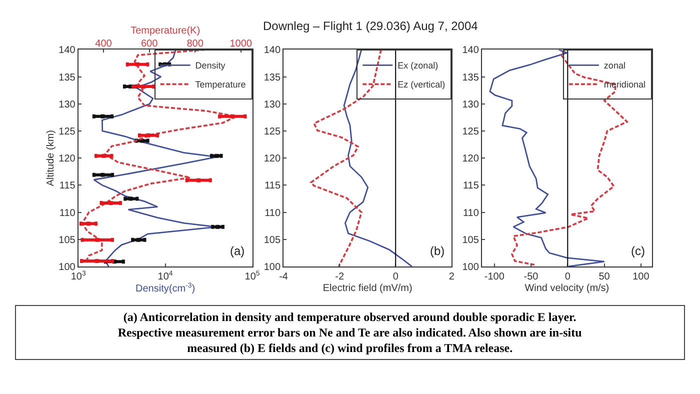 The height and width of the screenshot is (394, 700). I want to click on x2-axis-title: Temperature(K), so click(165, 31).